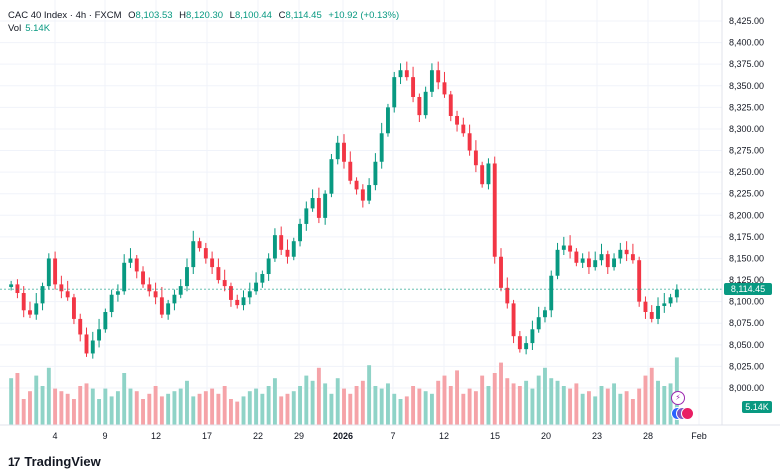  I want to click on close-label: C, so click(282, 15).